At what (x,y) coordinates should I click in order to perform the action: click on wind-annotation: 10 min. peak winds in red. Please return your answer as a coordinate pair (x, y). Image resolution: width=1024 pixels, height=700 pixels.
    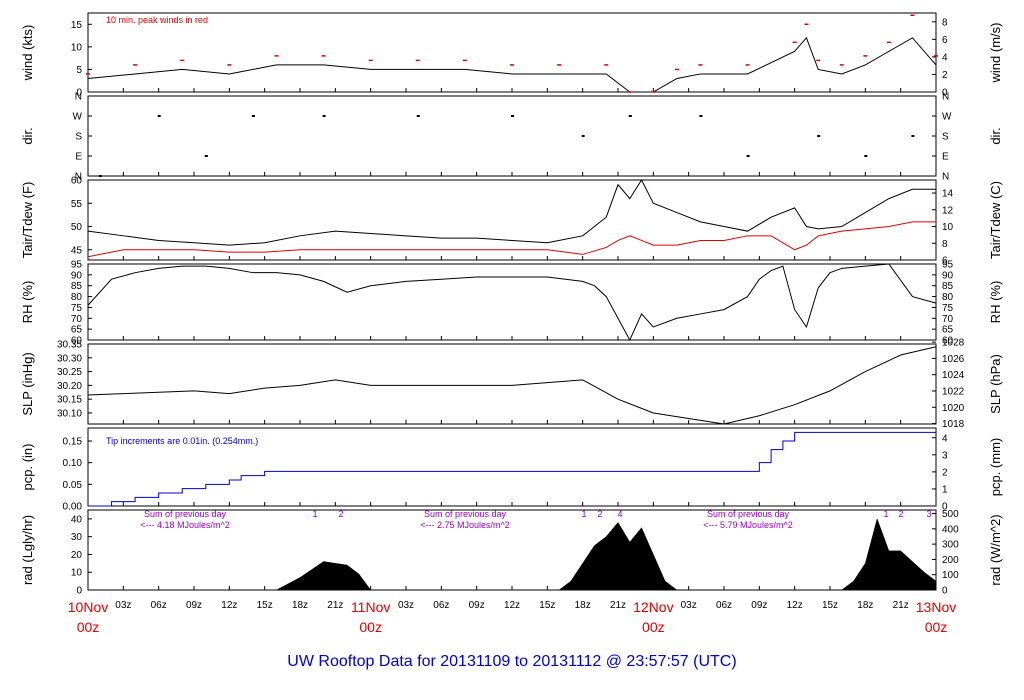
    Looking at the image, I should click on (157, 20).